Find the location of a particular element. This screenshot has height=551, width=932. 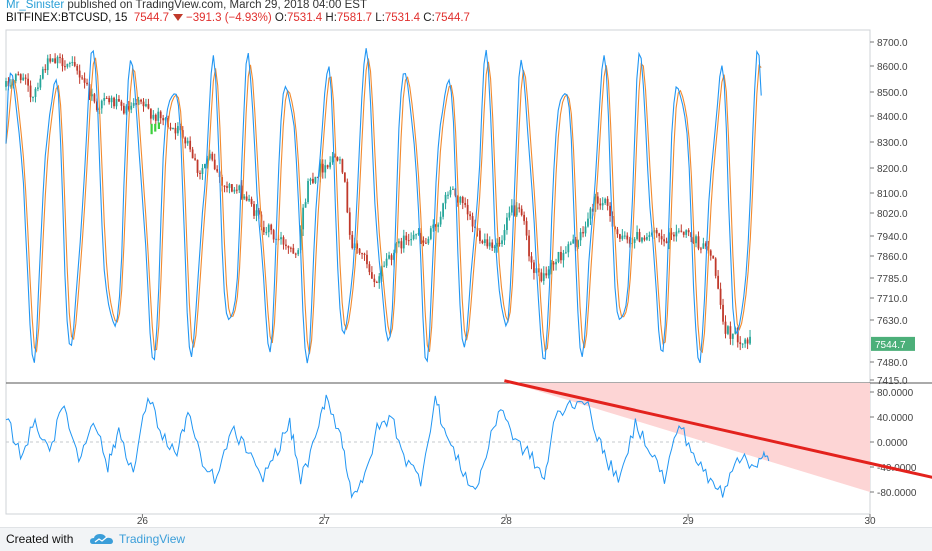

green-candle is located at coordinates (158, 125).